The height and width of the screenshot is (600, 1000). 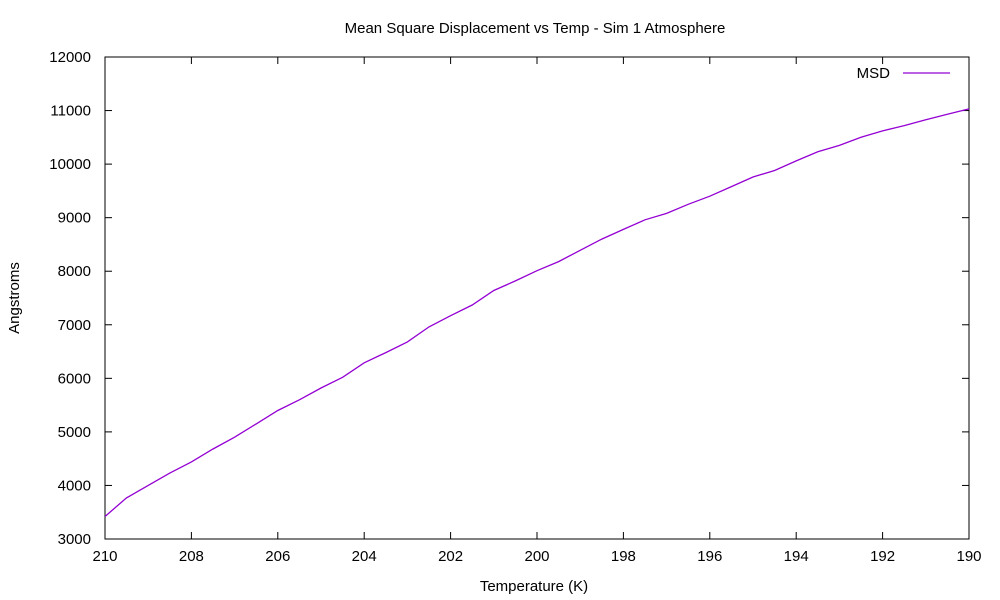 I want to click on y-tick-label: 8000, so click(x=74, y=271).